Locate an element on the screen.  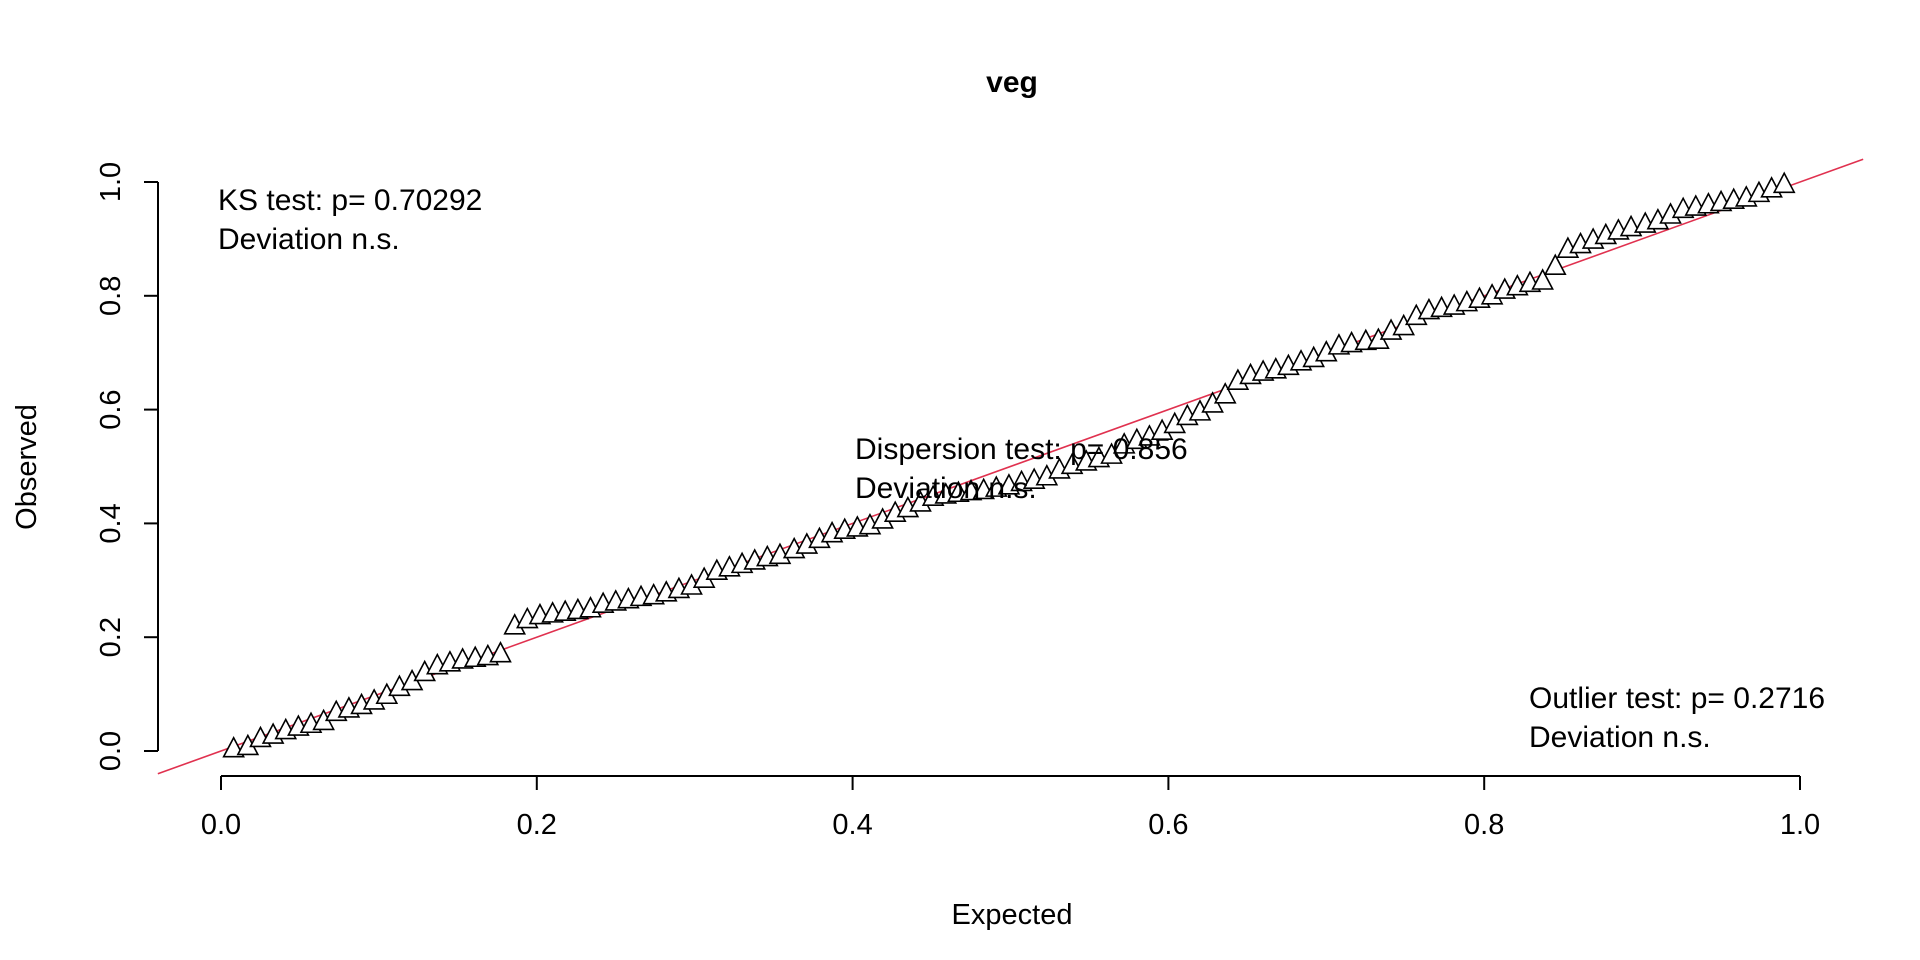
x-tick-label: 0.4 is located at coordinates (852, 825).